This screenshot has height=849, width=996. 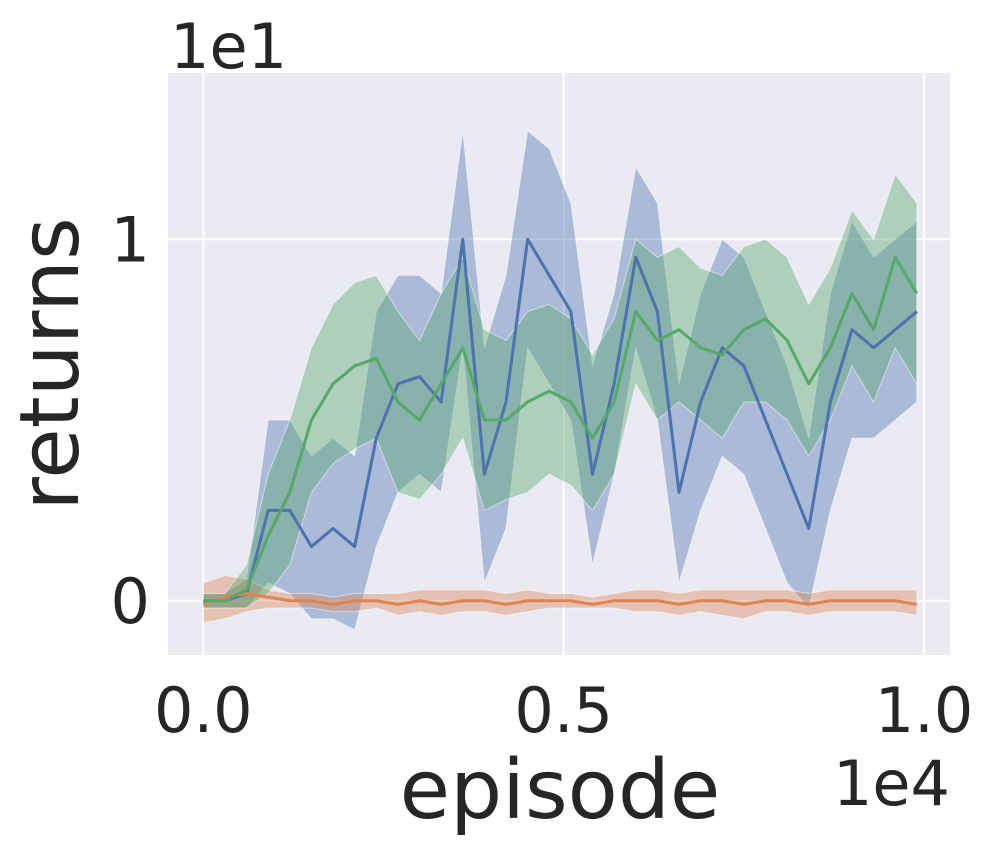 What do you see at coordinates (924, 710) in the screenshot?
I see `x-tick-label: 1.0` at bounding box center [924, 710].